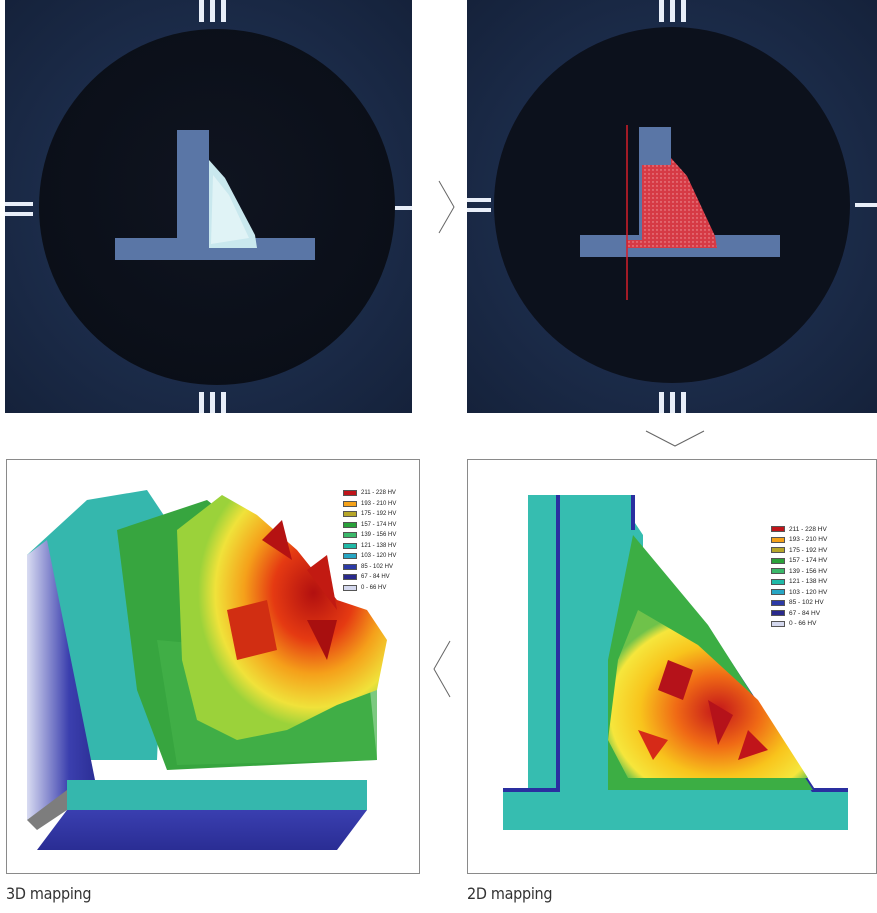 The height and width of the screenshot is (913, 877). What do you see at coordinates (675, 662) in the screenshot?
I see `hardness-2d-contour` at bounding box center [675, 662].